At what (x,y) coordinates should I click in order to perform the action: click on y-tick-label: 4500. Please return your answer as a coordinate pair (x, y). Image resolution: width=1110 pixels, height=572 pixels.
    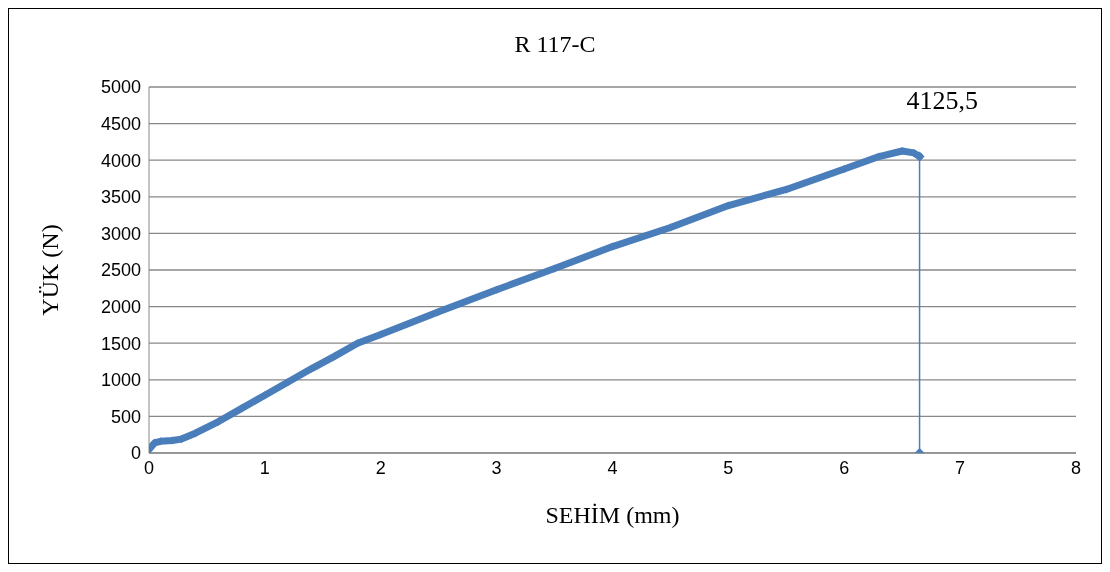
    Looking at the image, I should click on (120, 123).